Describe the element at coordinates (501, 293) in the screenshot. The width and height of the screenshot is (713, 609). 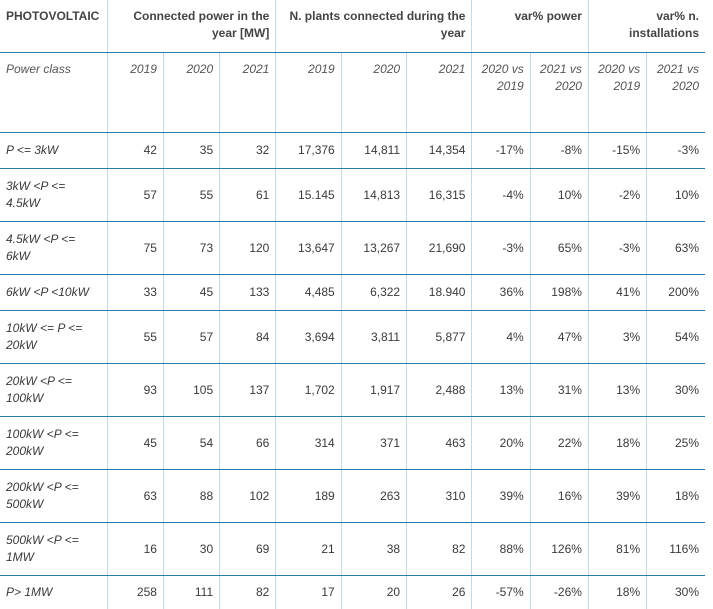
I see `table-cell: 36%` at that location.